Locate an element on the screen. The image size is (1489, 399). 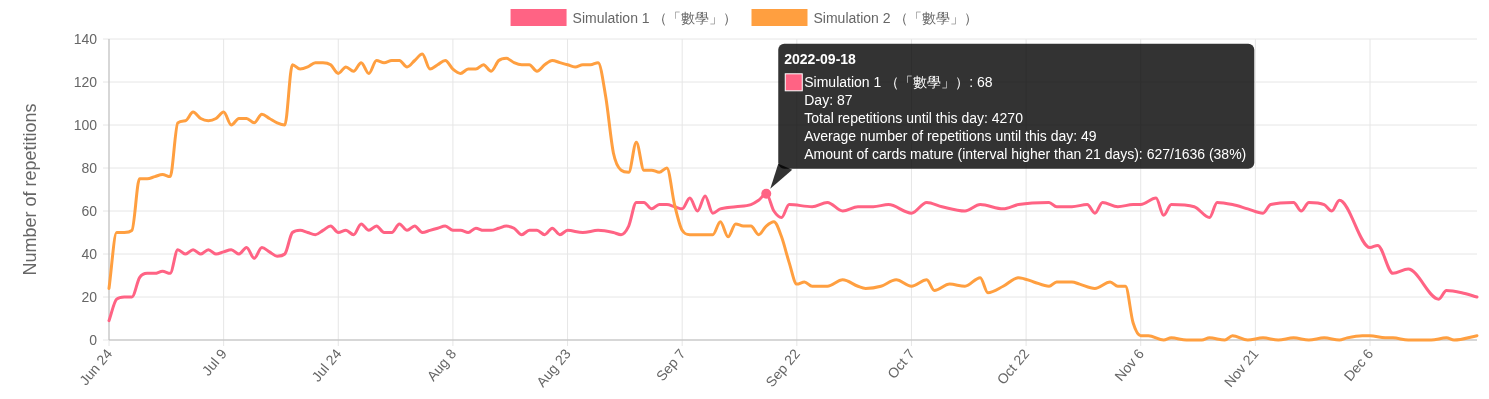
x-tick-label: Aug 8 is located at coordinates (441, 364).